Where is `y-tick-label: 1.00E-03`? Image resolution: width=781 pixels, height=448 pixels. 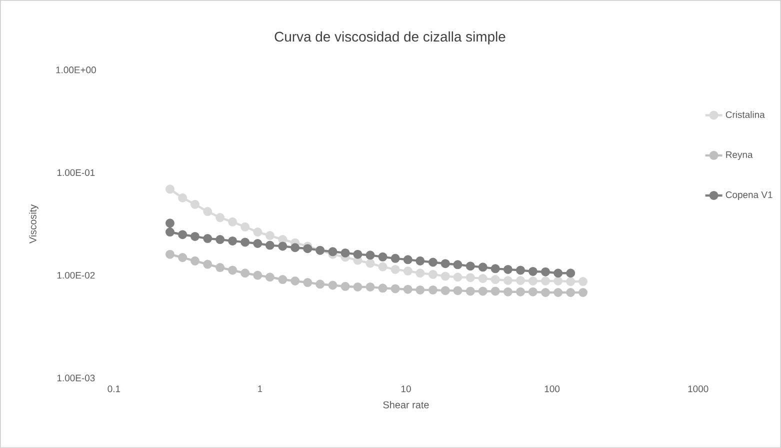 y-tick-label: 1.00E-03 is located at coordinates (76, 378).